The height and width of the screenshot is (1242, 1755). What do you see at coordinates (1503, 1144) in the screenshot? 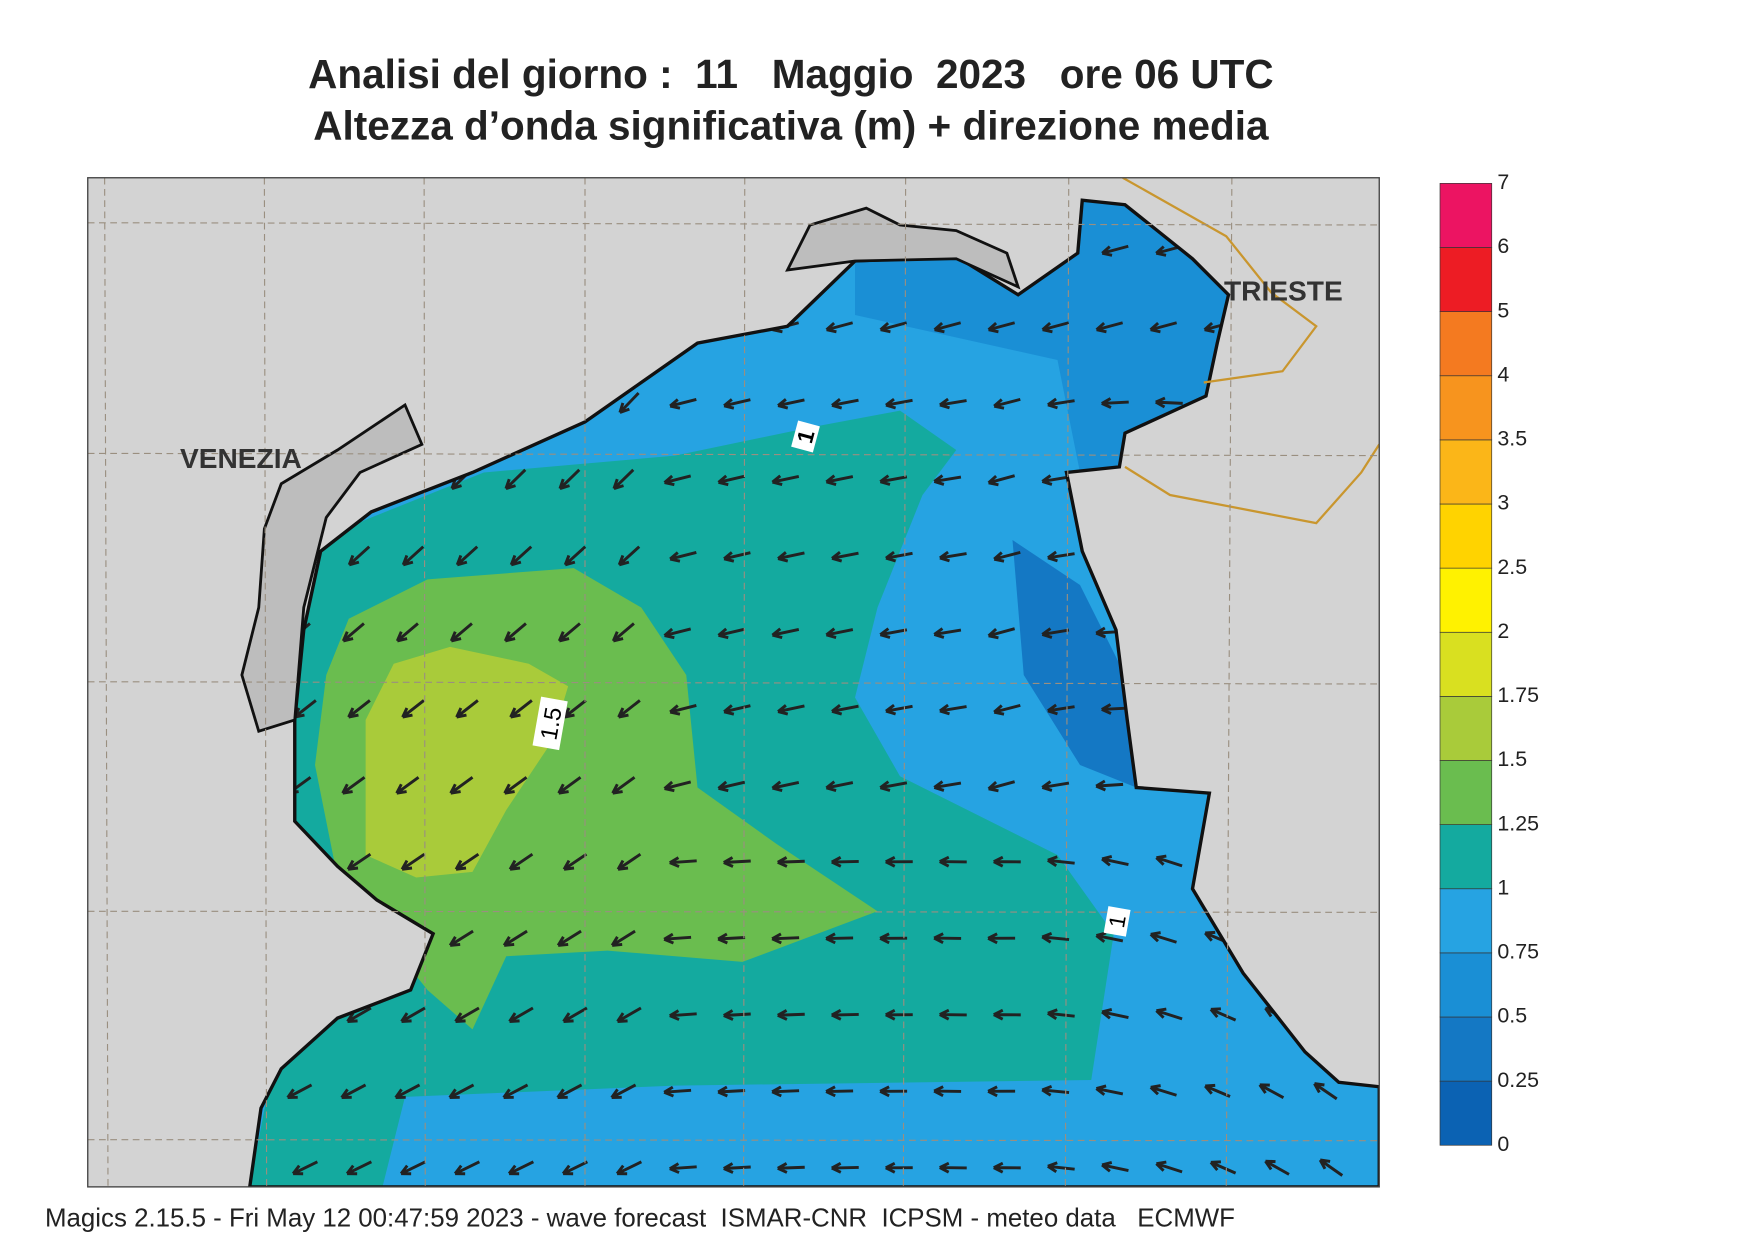
I see `colorbar-label: 0` at bounding box center [1503, 1144].